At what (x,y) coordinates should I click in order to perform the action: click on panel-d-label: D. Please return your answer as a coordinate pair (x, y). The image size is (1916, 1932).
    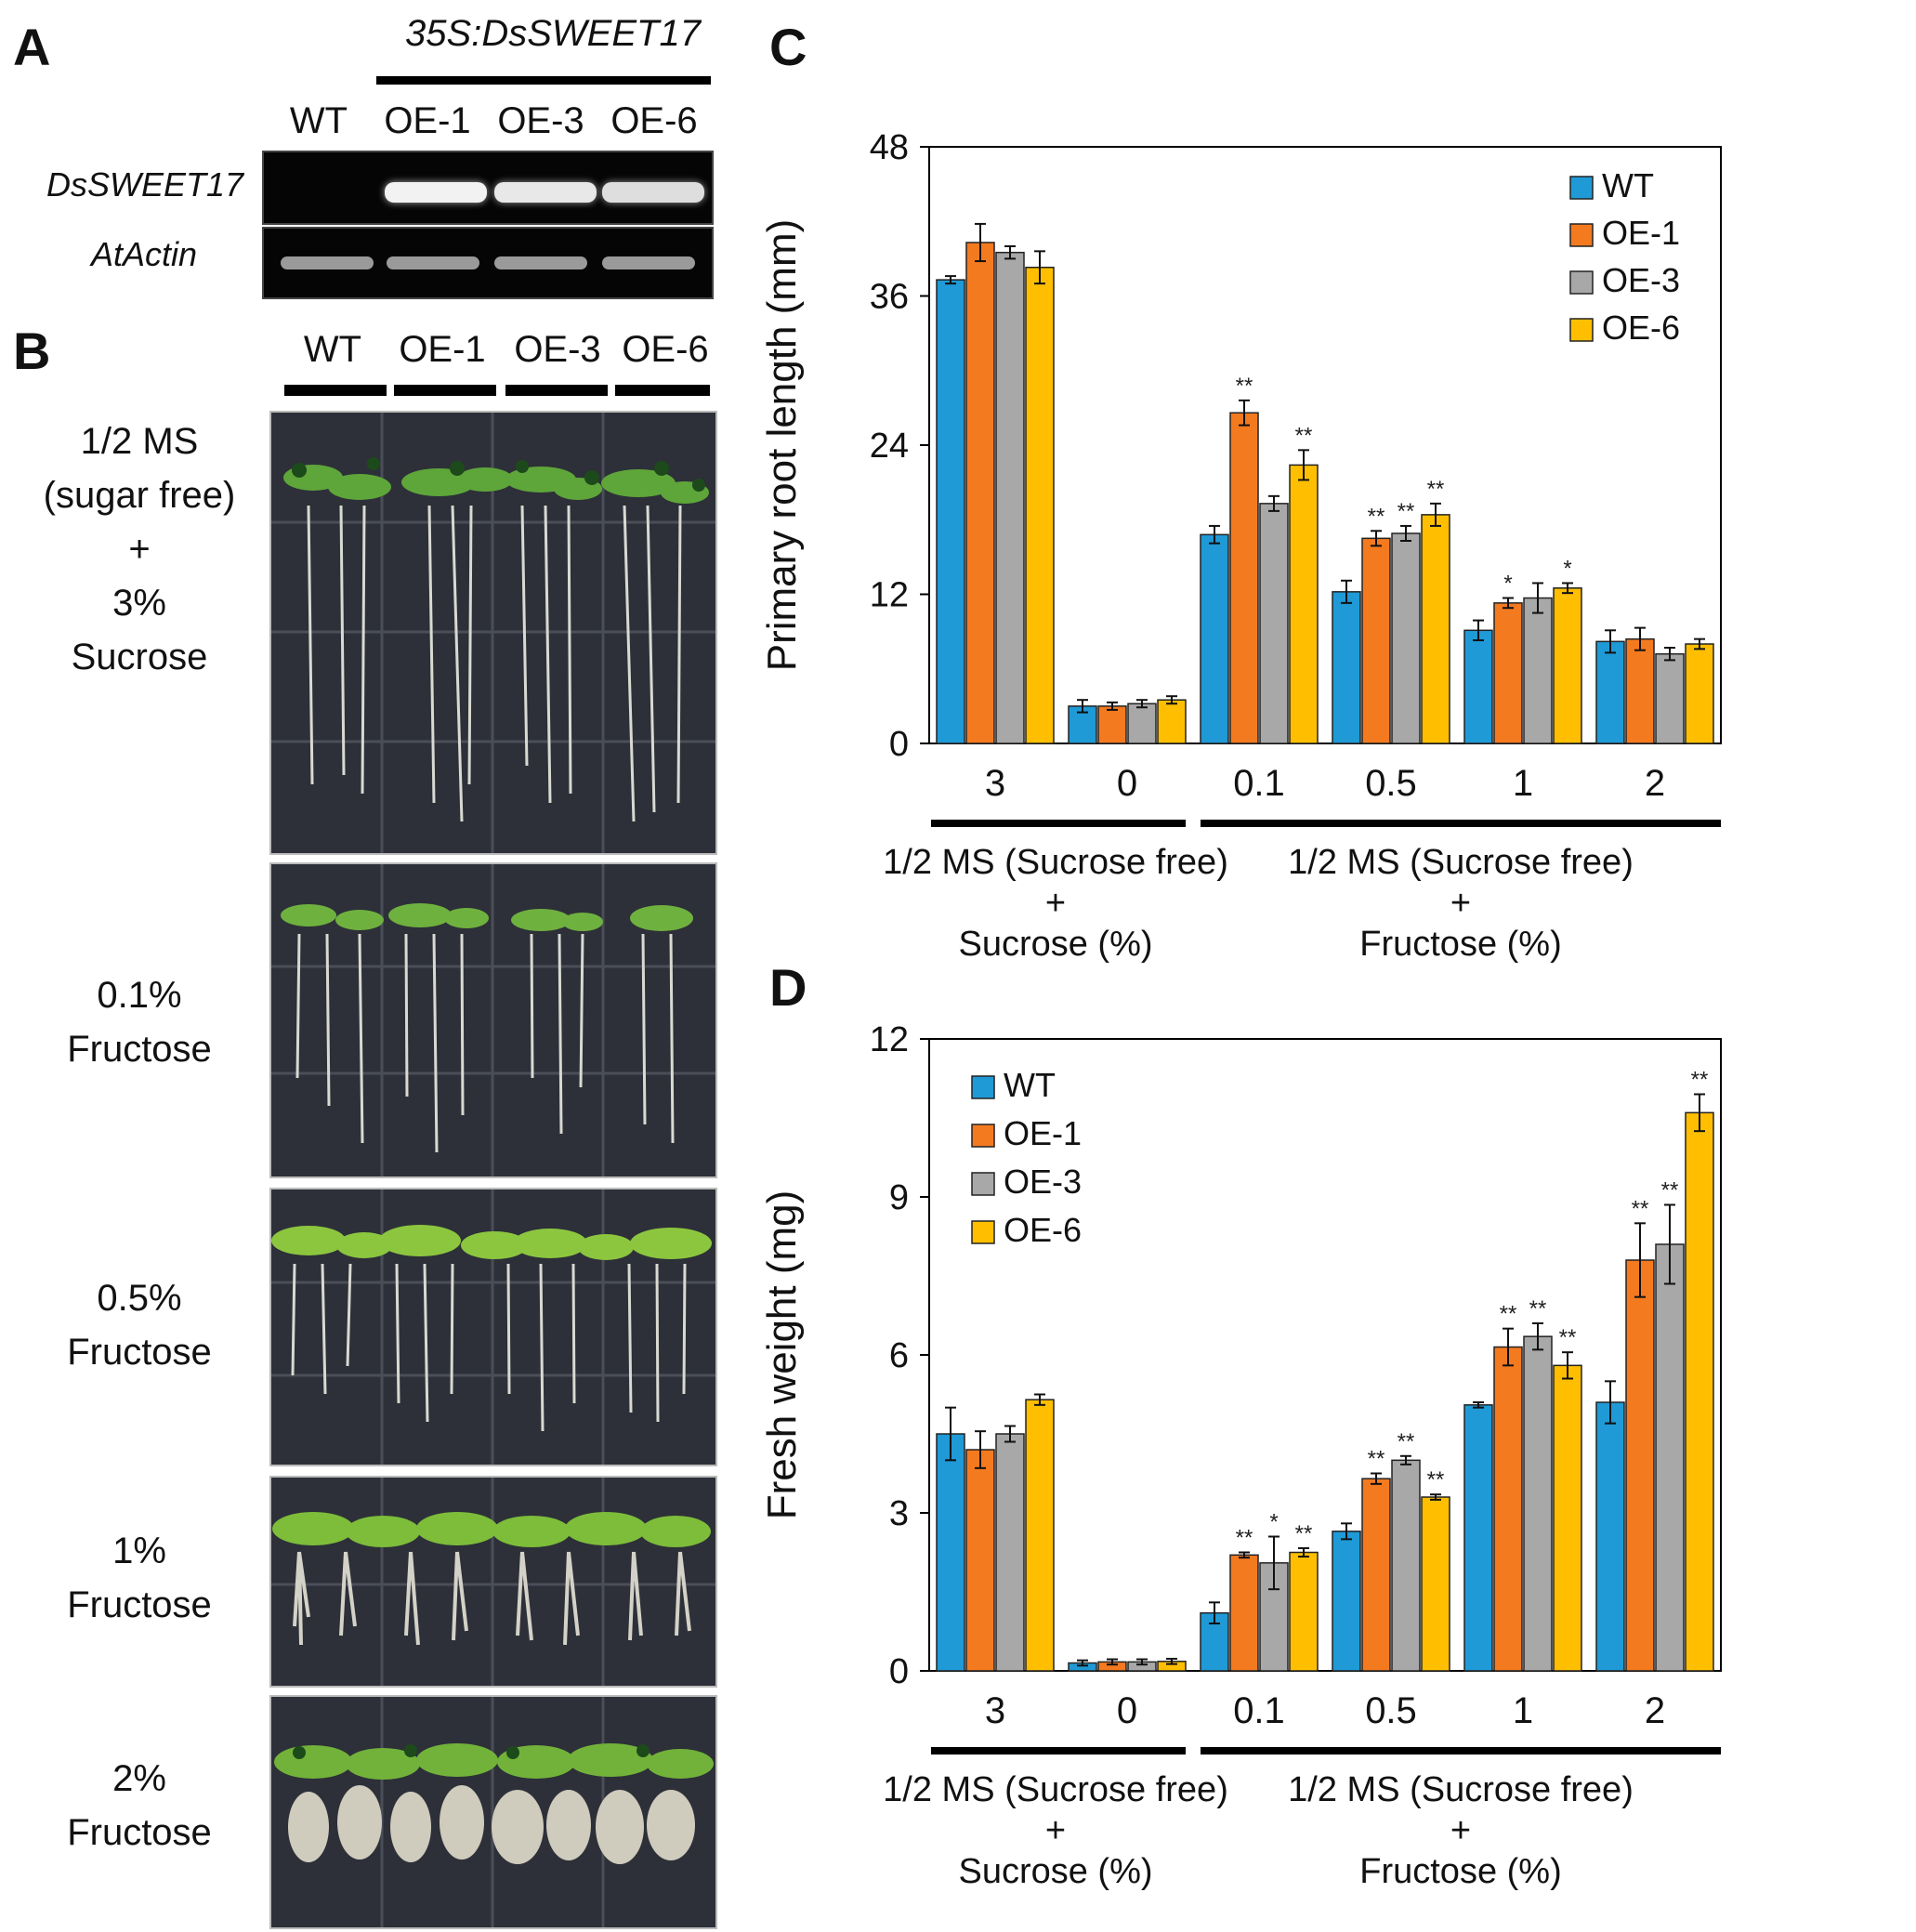
    Looking at the image, I should click on (788, 987).